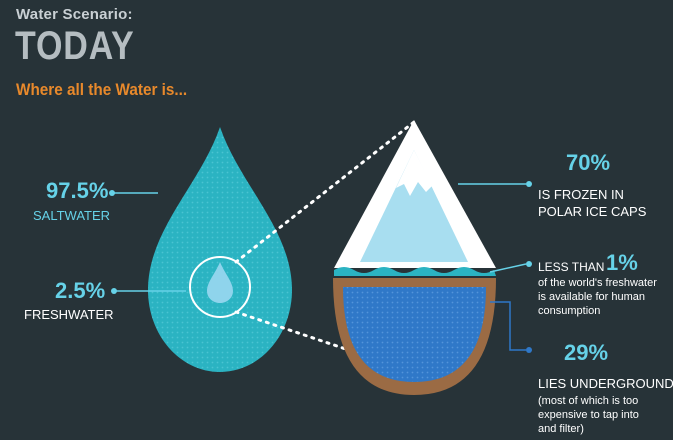 The height and width of the screenshot is (440, 673). What do you see at coordinates (415, 194) in the screenshot?
I see `iceberg-icon` at bounding box center [415, 194].